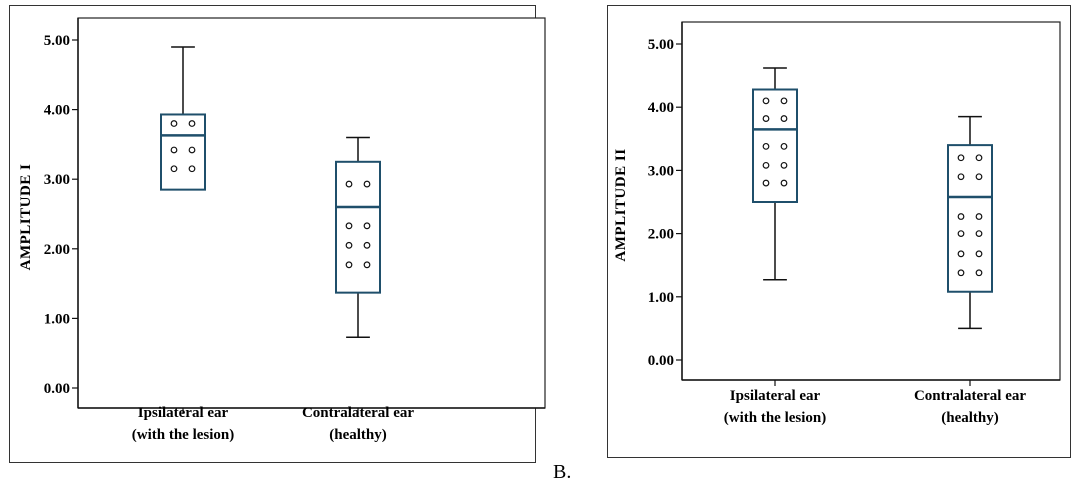  I want to click on y-axis-label: AMPLITUDE II, so click(621, 204).